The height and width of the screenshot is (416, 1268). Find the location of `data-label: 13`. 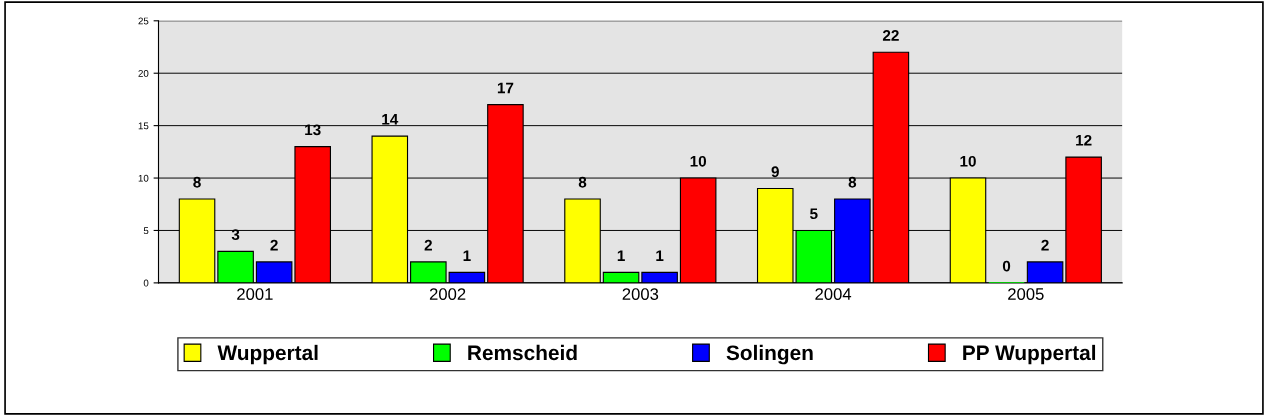

data-label: 13 is located at coordinates (313, 130).